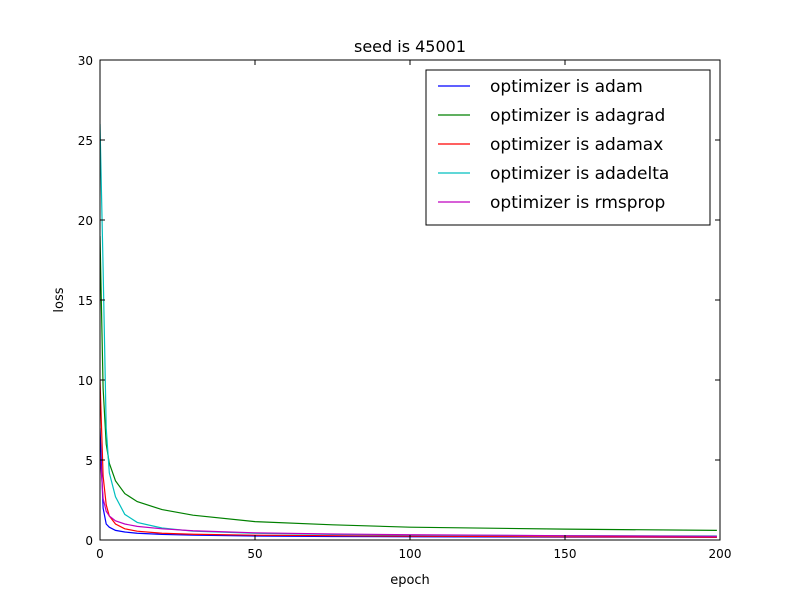  I want to click on legend-label-1: optimizer is adagrad, so click(577, 116).